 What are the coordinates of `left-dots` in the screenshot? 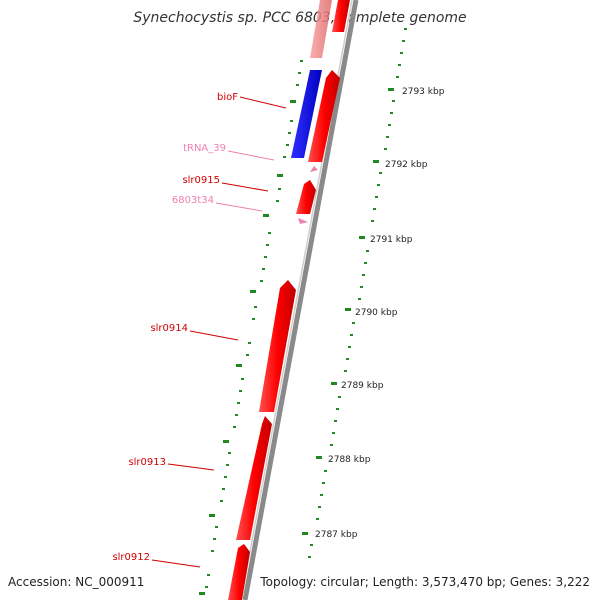 It's located at (254, 324).